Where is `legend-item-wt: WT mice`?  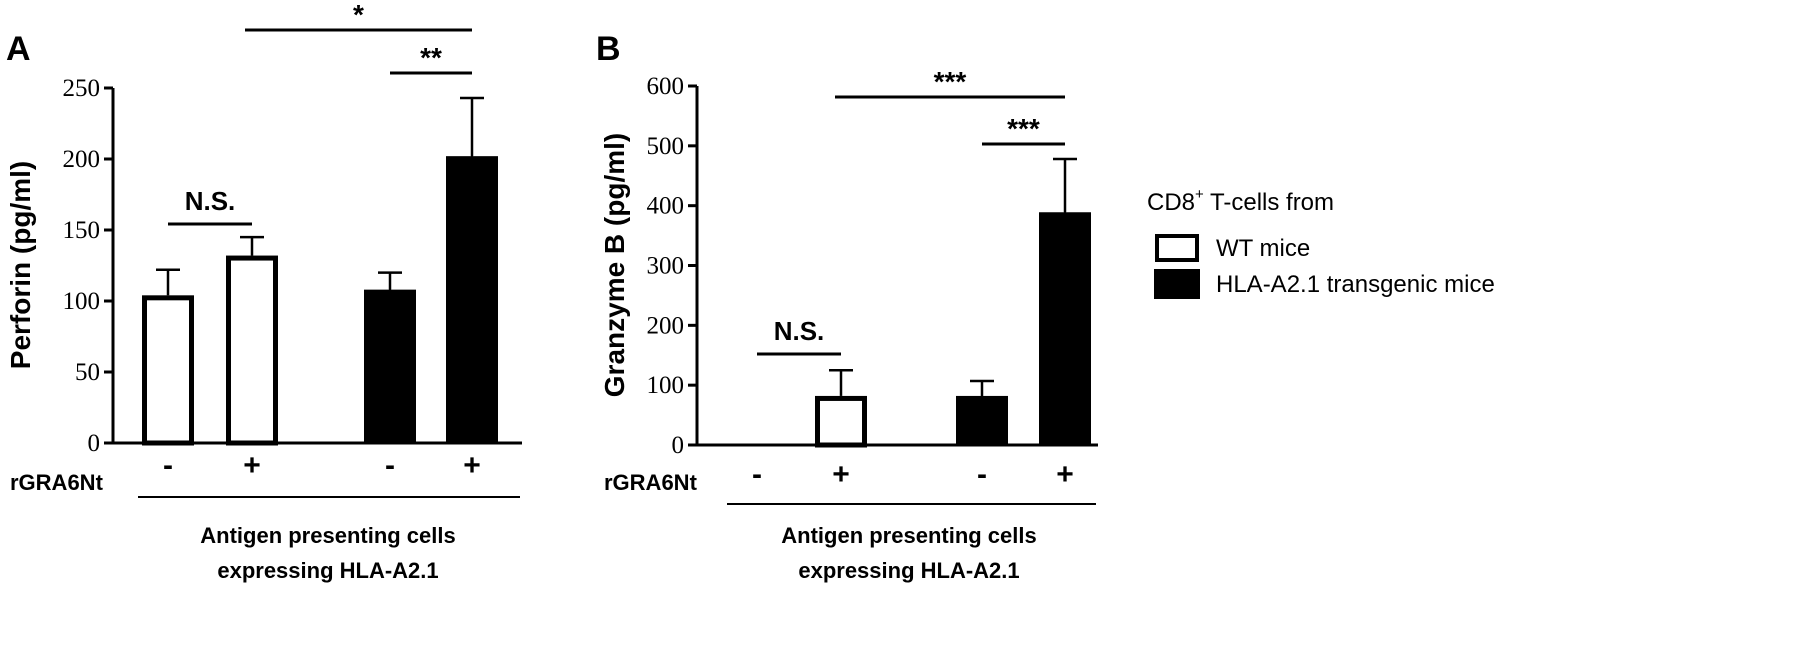
legend-item-wt: WT mice is located at coordinates (1263, 248).